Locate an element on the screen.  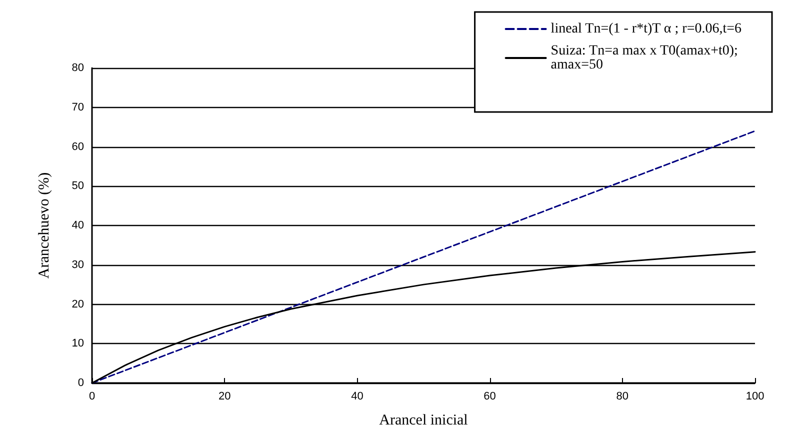
y-tick-label: 20 is located at coordinates (78, 304).